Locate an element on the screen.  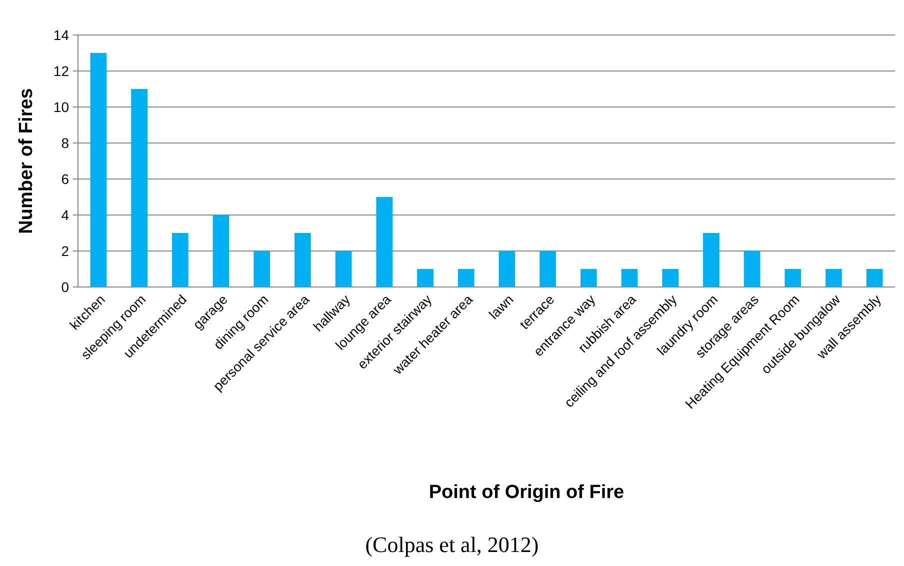
y-axis-title: Number of Fires is located at coordinates (26, 161).